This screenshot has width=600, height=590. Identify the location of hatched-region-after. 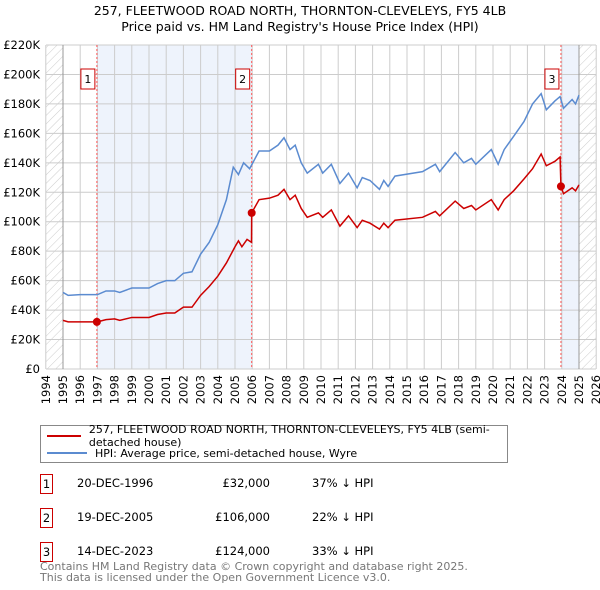
(587, 207).